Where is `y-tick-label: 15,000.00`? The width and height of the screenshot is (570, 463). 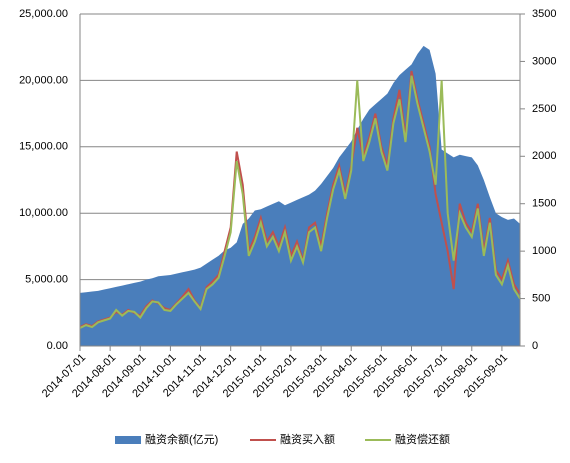 y-tick-label: 15,000.00 is located at coordinates (43, 147).